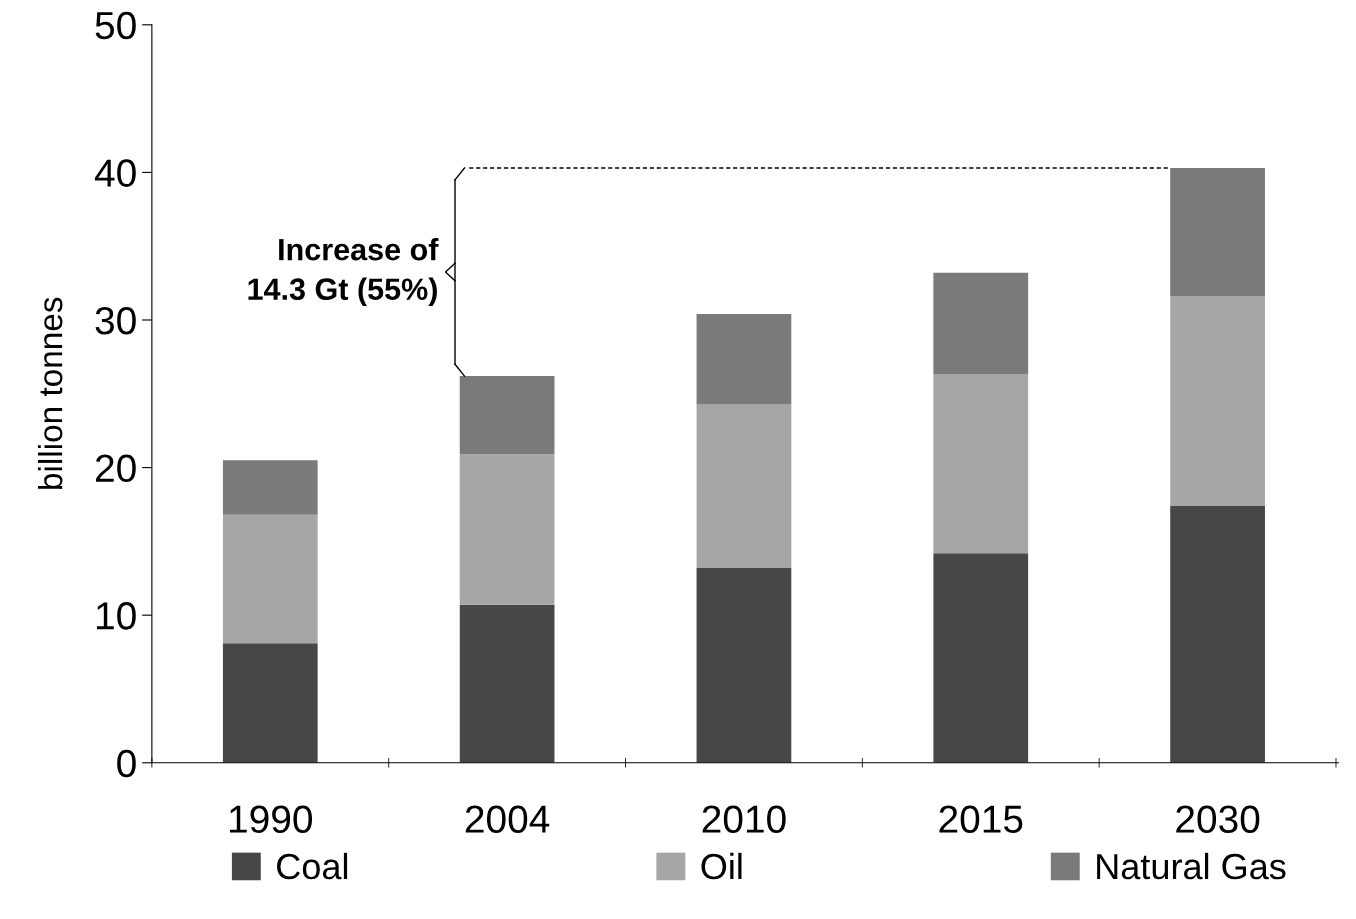 This screenshot has height=919, width=1356. I want to click on legend-label: Oil, so click(721, 866).